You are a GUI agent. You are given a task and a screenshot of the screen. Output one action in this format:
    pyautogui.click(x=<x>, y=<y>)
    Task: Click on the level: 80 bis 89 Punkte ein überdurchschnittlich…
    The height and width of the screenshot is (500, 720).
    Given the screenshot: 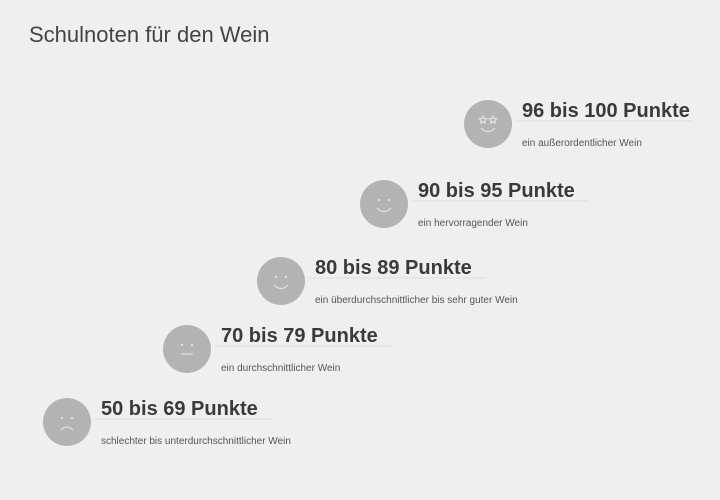 What is the action you would take?
    pyautogui.click(x=387, y=281)
    